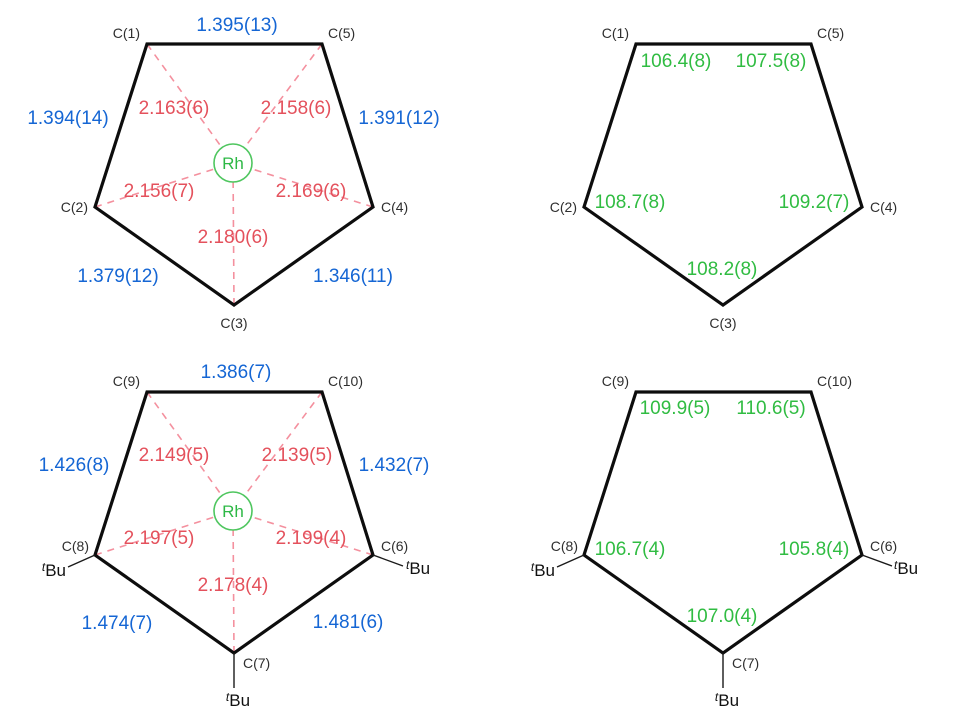  I want to click on angle-at-c10: 110.6(5), so click(770, 408).